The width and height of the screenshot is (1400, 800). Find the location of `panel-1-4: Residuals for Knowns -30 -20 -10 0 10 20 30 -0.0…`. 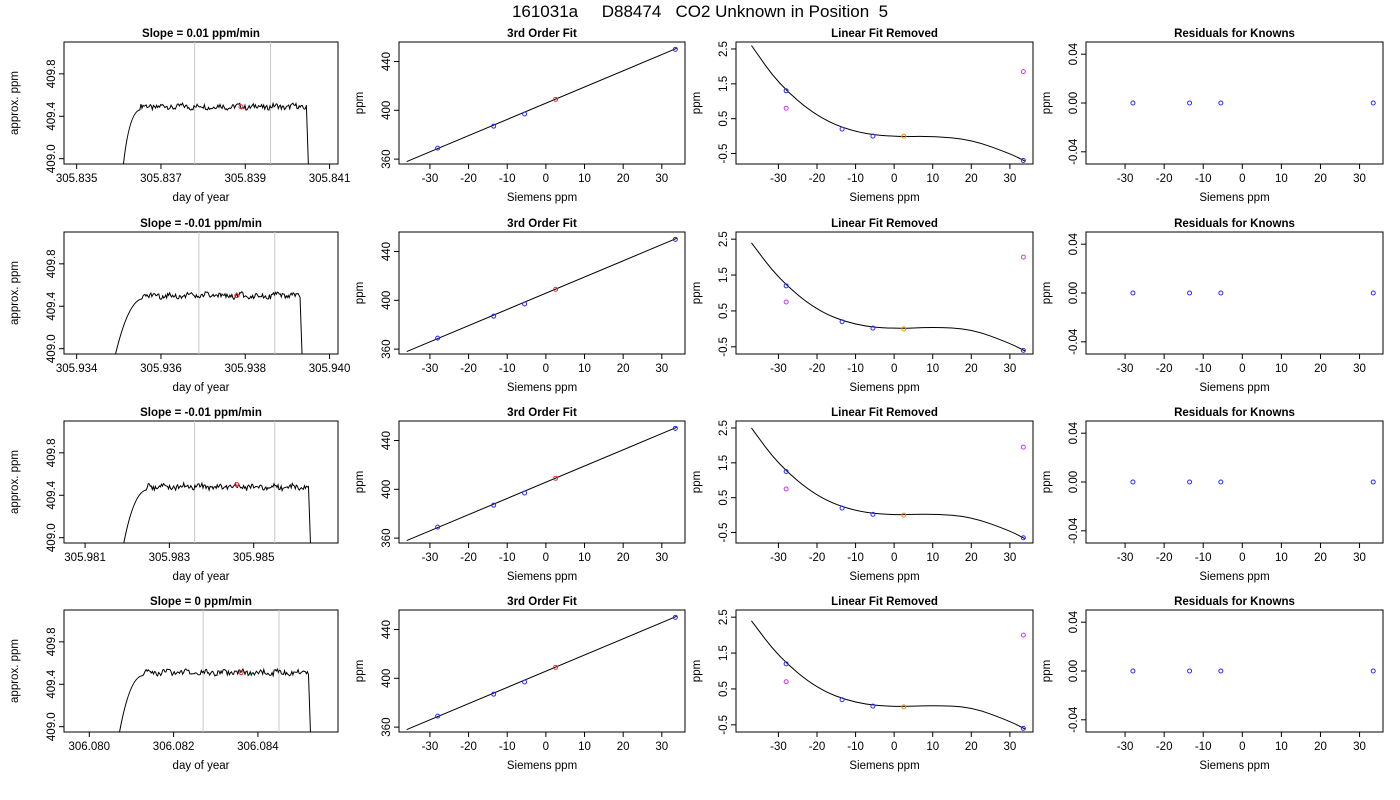

panel-1-4: Residuals for Knowns -30 -20 -10 0 10 20 30 -0.0… is located at coordinates (1212, 116).